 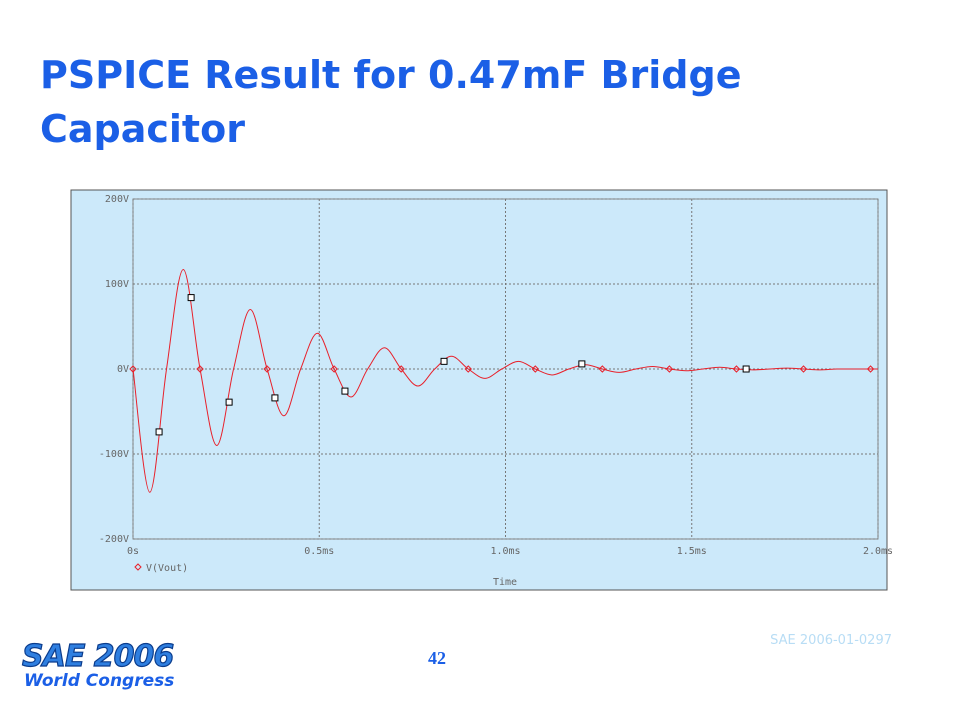 What do you see at coordinates (99, 681) in the screenshot?
I see `logo-line2: World Congress` at bounding box center [99, 681].